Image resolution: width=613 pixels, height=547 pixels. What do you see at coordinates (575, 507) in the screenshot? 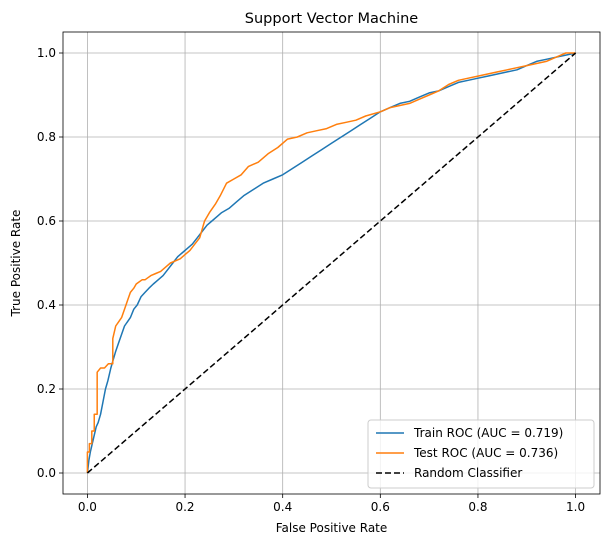
I see `x-tick-label: 1.0` at bounding box center [575, 507].